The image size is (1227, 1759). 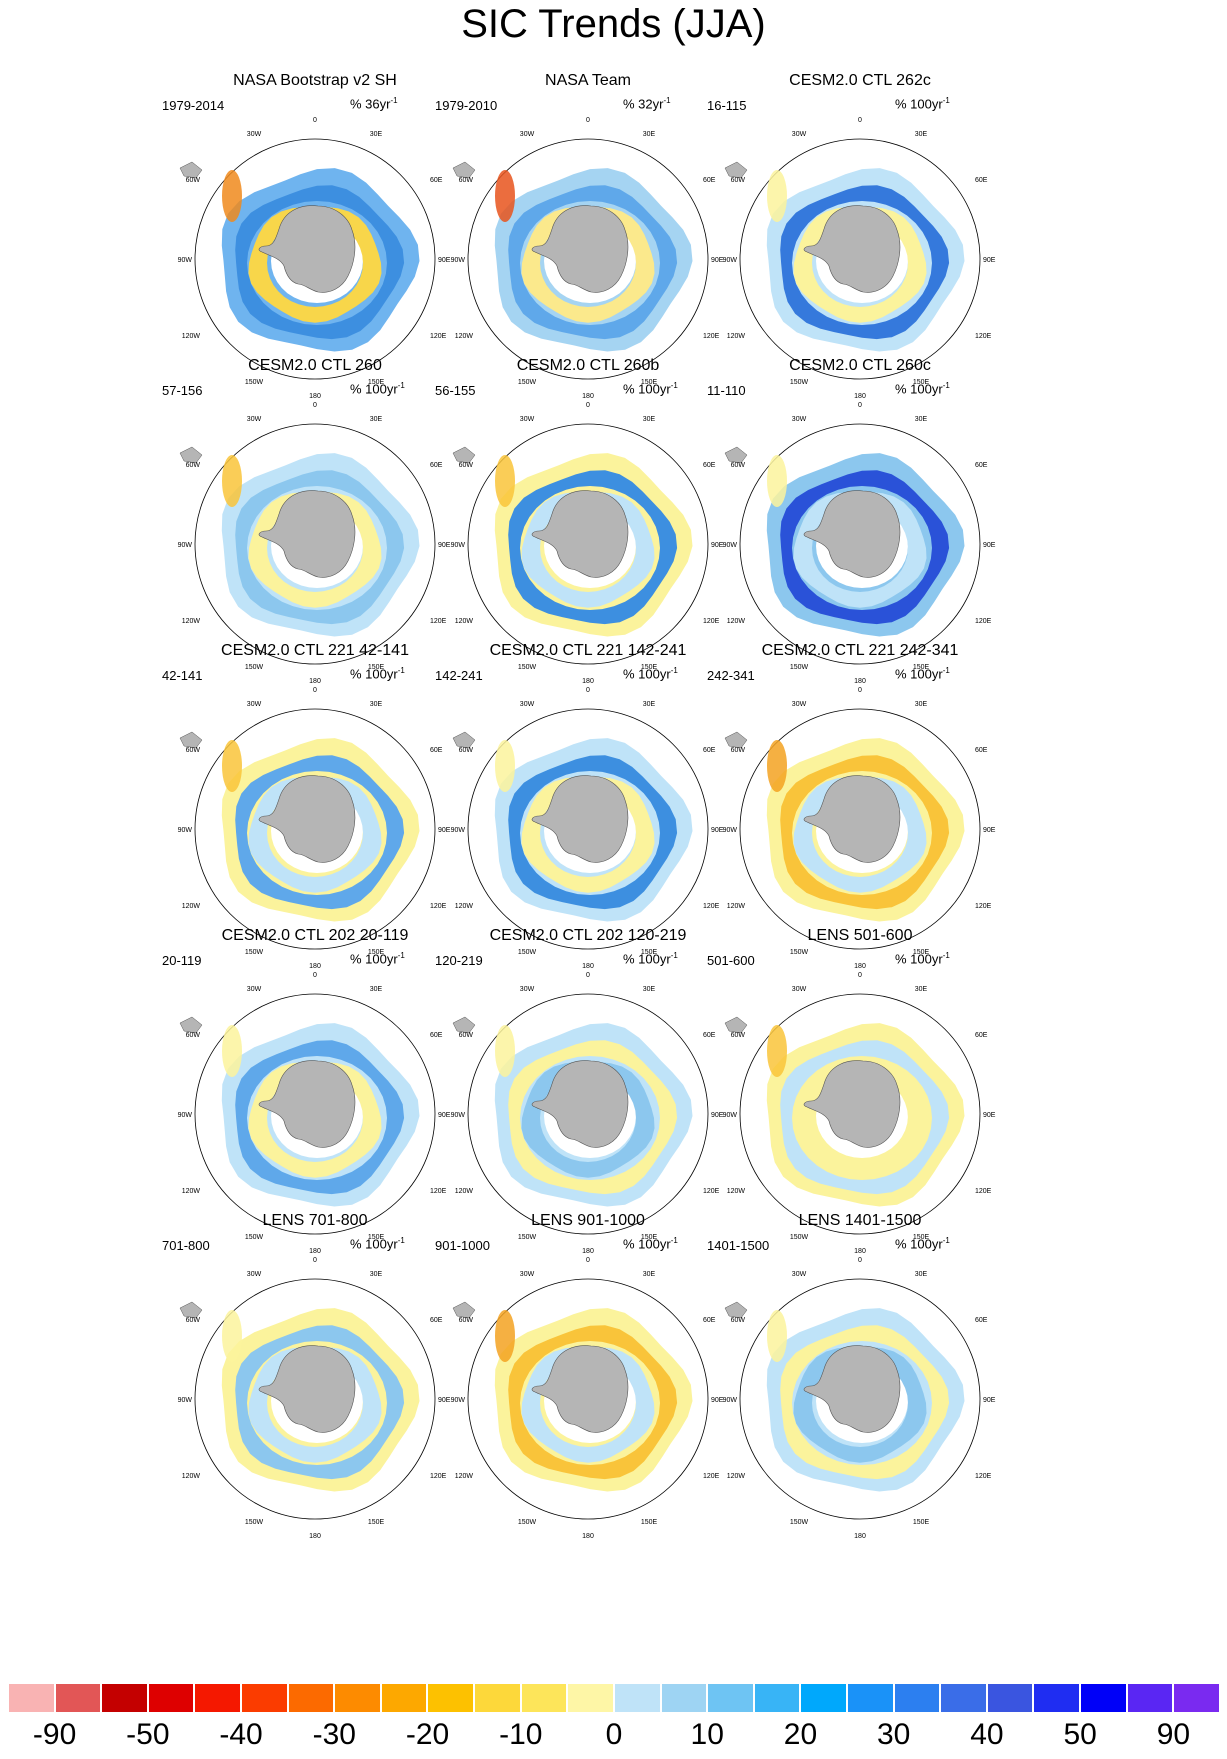 What do you see at coordinates (315, 80) in the screenshot?
I see `panel-title: NASA Bootstrap v2 SH` at bounding box center [315, 80].